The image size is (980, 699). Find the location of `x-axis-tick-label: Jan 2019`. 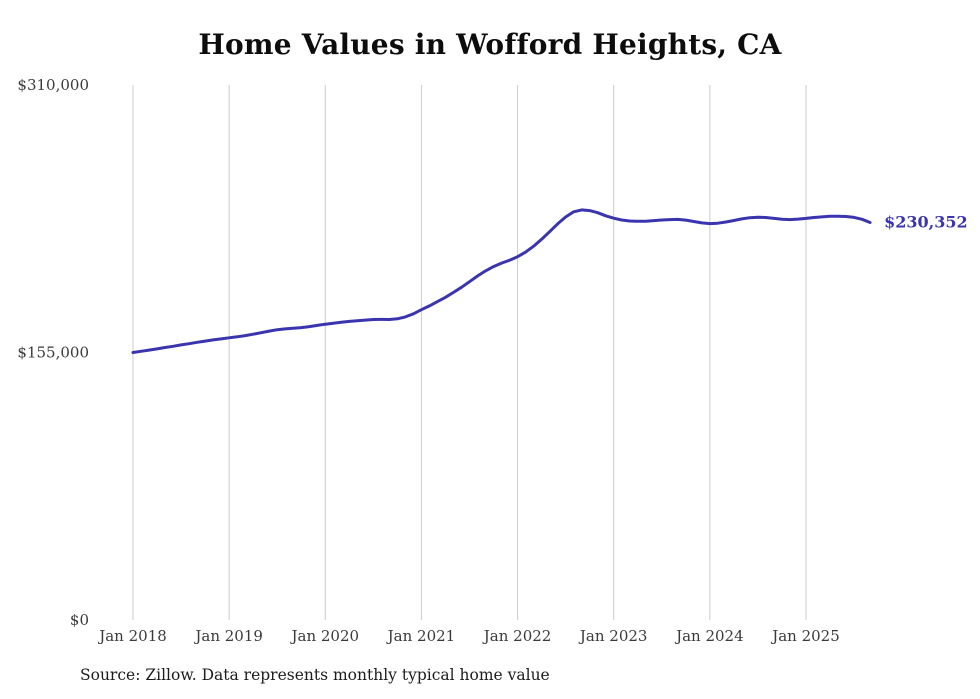

x-axis-tick-label: Jan 2019 is located at coordinates (228, 636).